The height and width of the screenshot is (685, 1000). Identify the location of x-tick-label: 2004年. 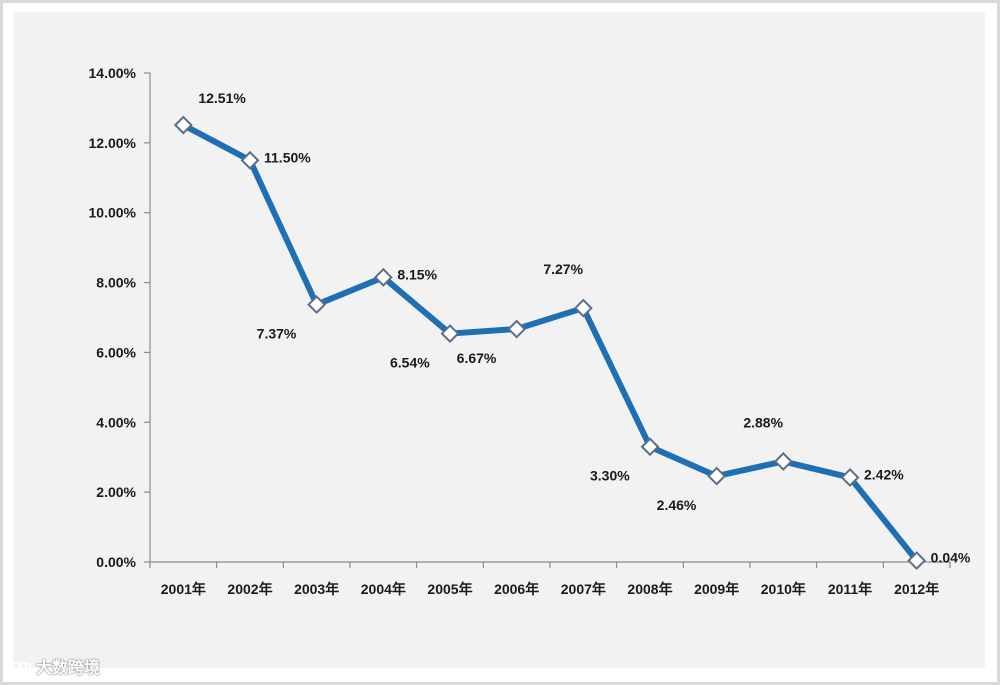
(383, 589).